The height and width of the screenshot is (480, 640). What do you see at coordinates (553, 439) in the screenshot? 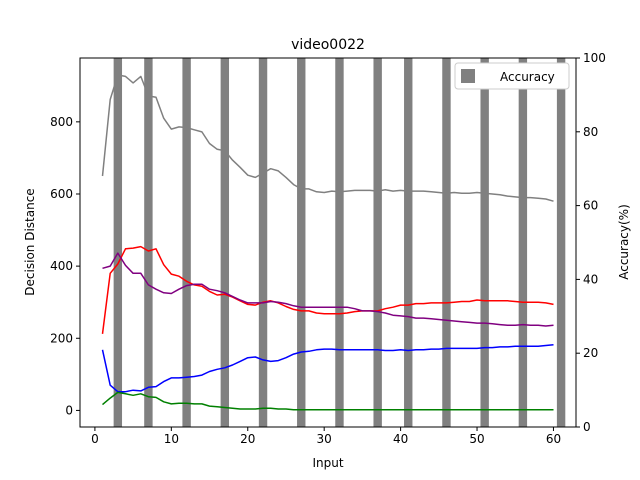
I see `x-tick-label: 60` at bounding box center [553, 439].